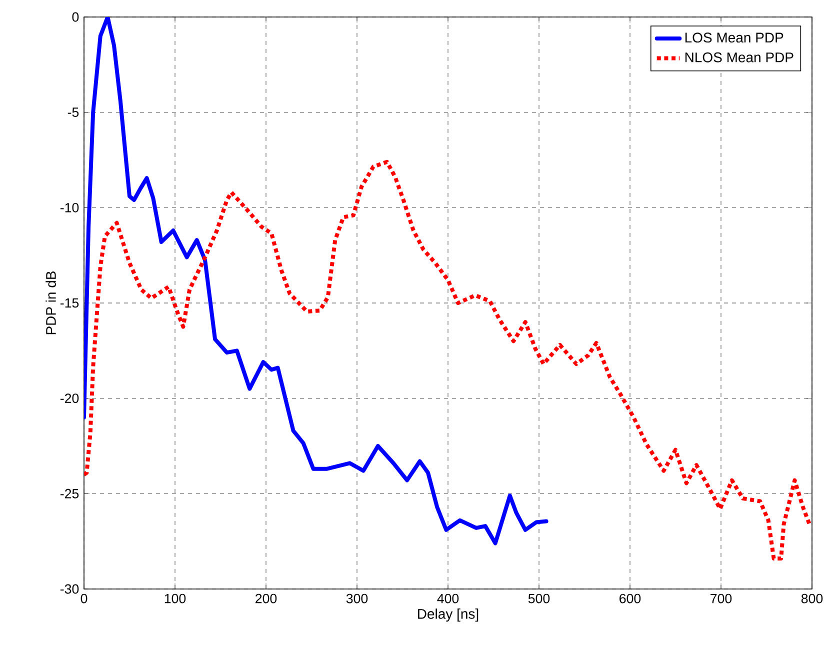 This screenshot has width=832, height=655. What do you see at coordinates (357, 599) in the screenshot?
I see `x-tick-label: 300` at bounding box center [357, 599].